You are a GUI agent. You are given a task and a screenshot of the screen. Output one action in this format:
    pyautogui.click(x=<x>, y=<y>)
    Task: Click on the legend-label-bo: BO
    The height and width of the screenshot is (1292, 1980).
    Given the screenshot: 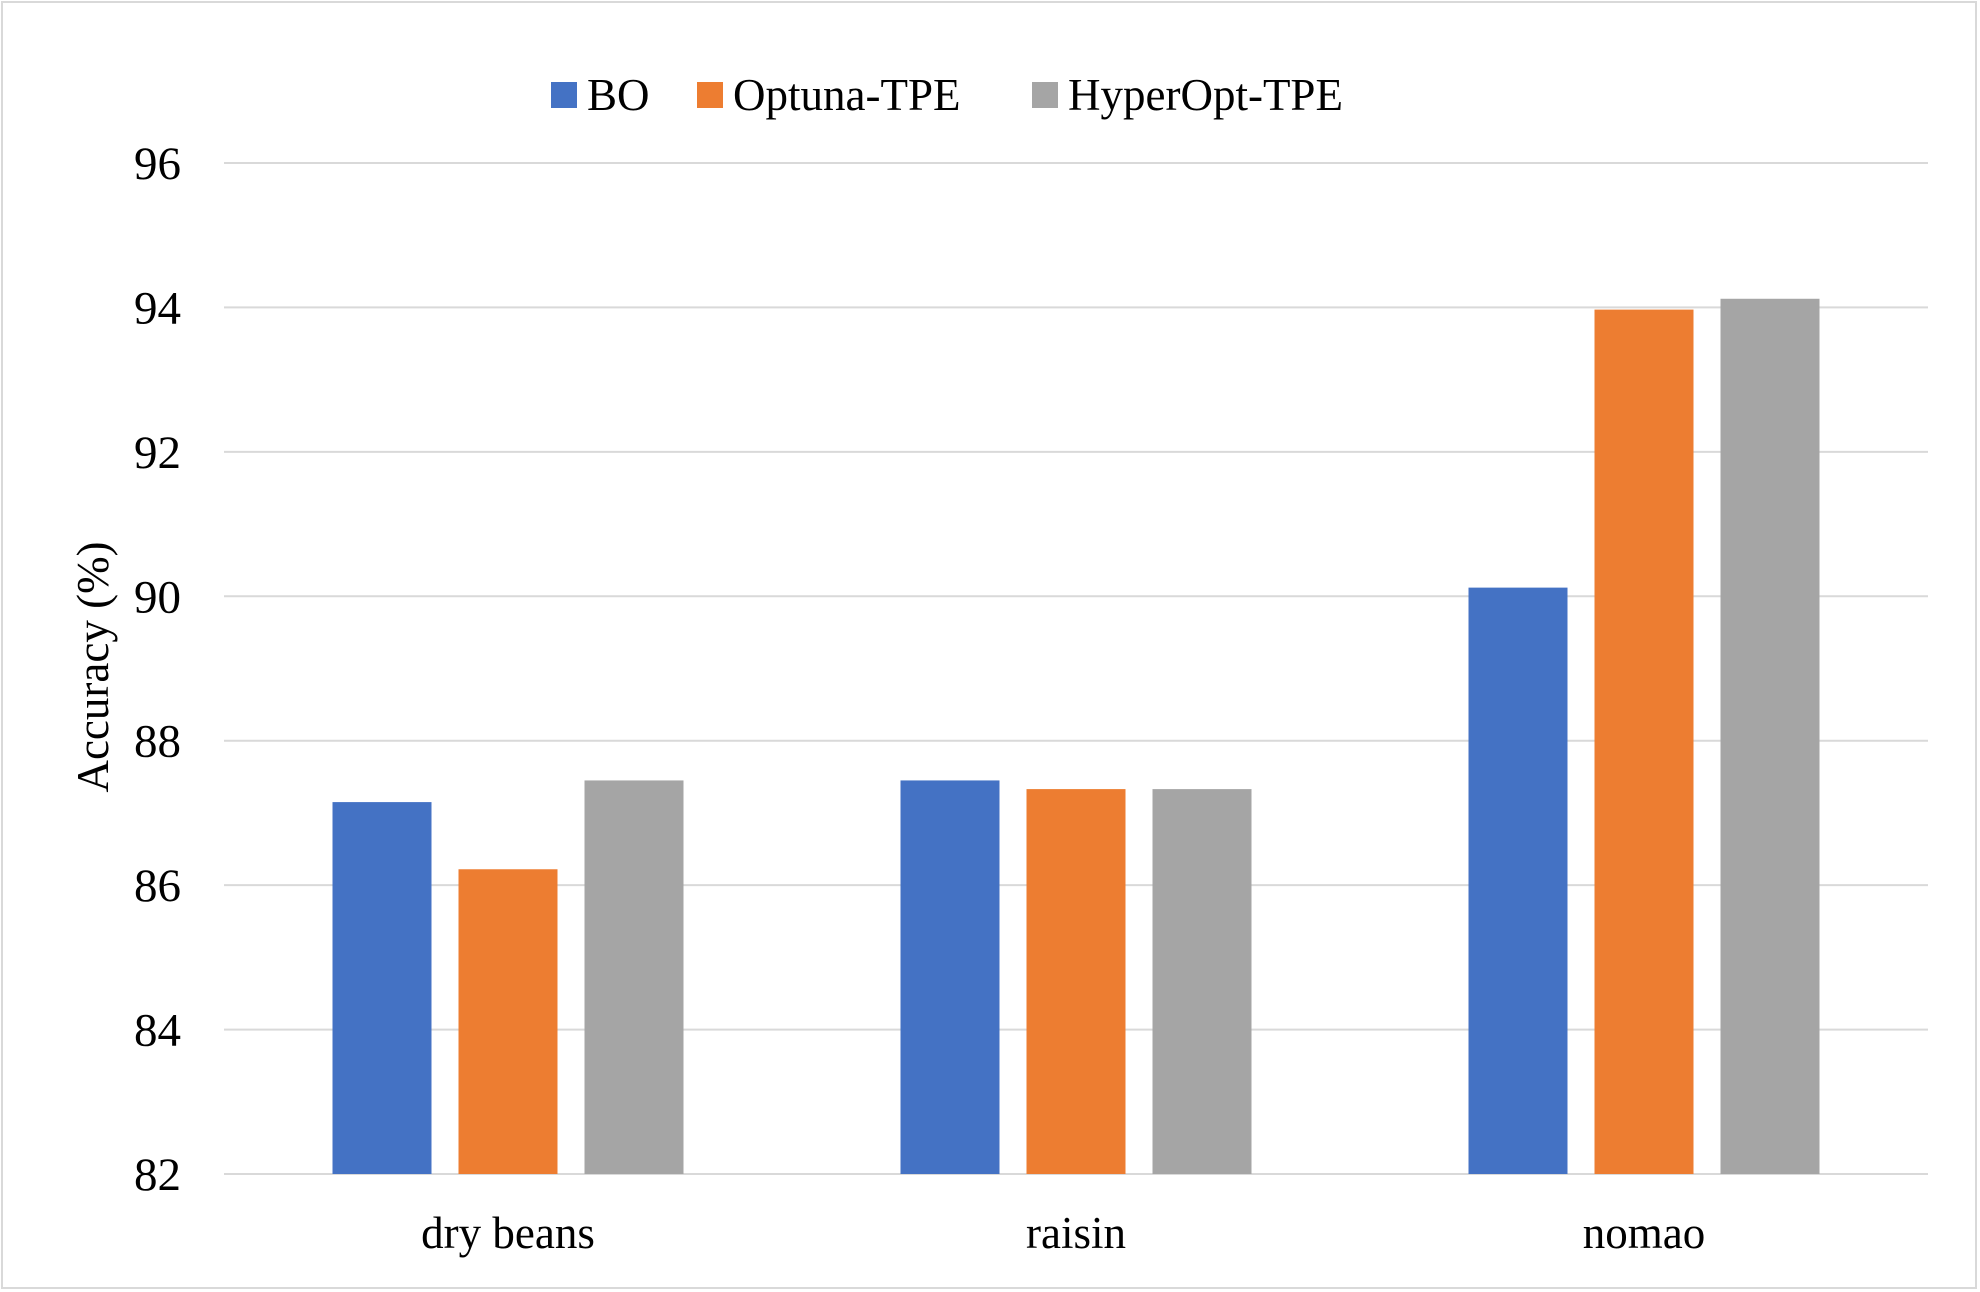 What is the action you would take?
    pyautogui.click(x=618, y=95)
    